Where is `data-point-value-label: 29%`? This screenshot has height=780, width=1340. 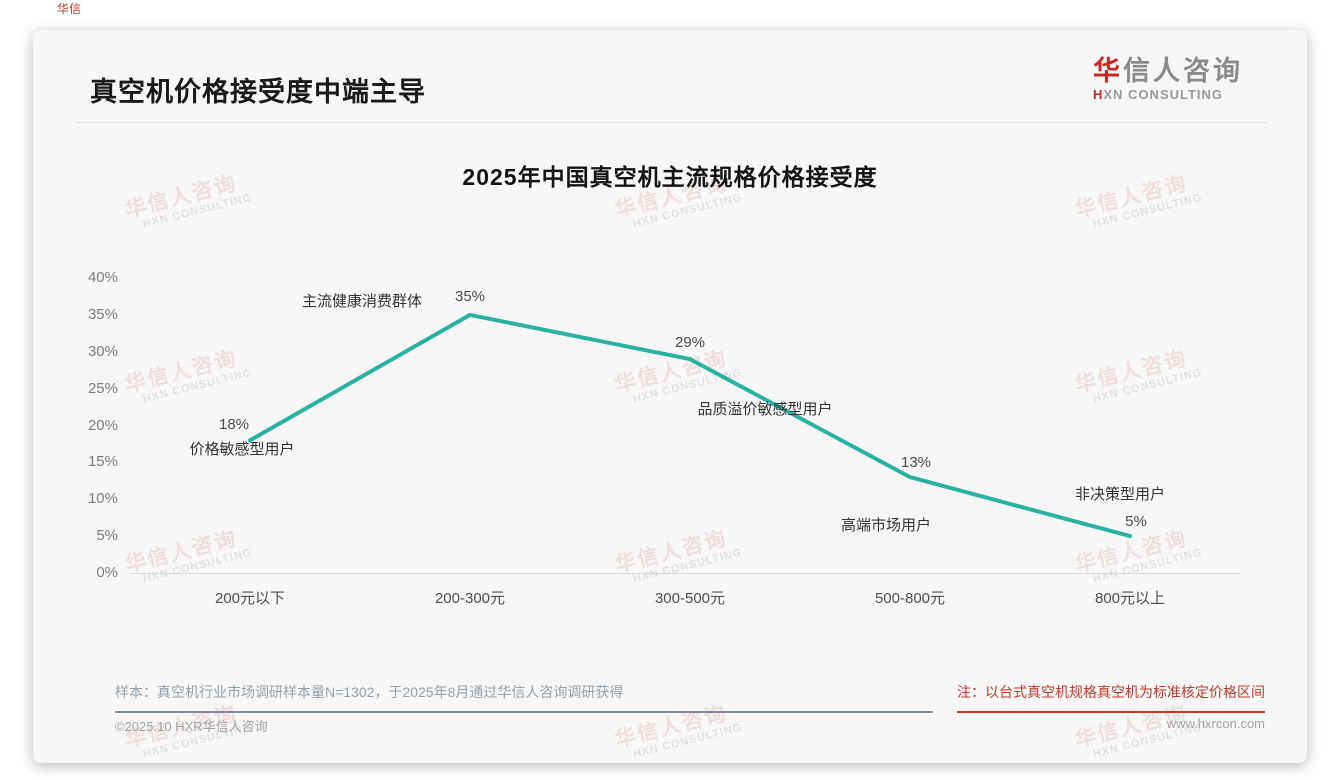
data-point-value-label: 29% is located at coordinates (690, 343).